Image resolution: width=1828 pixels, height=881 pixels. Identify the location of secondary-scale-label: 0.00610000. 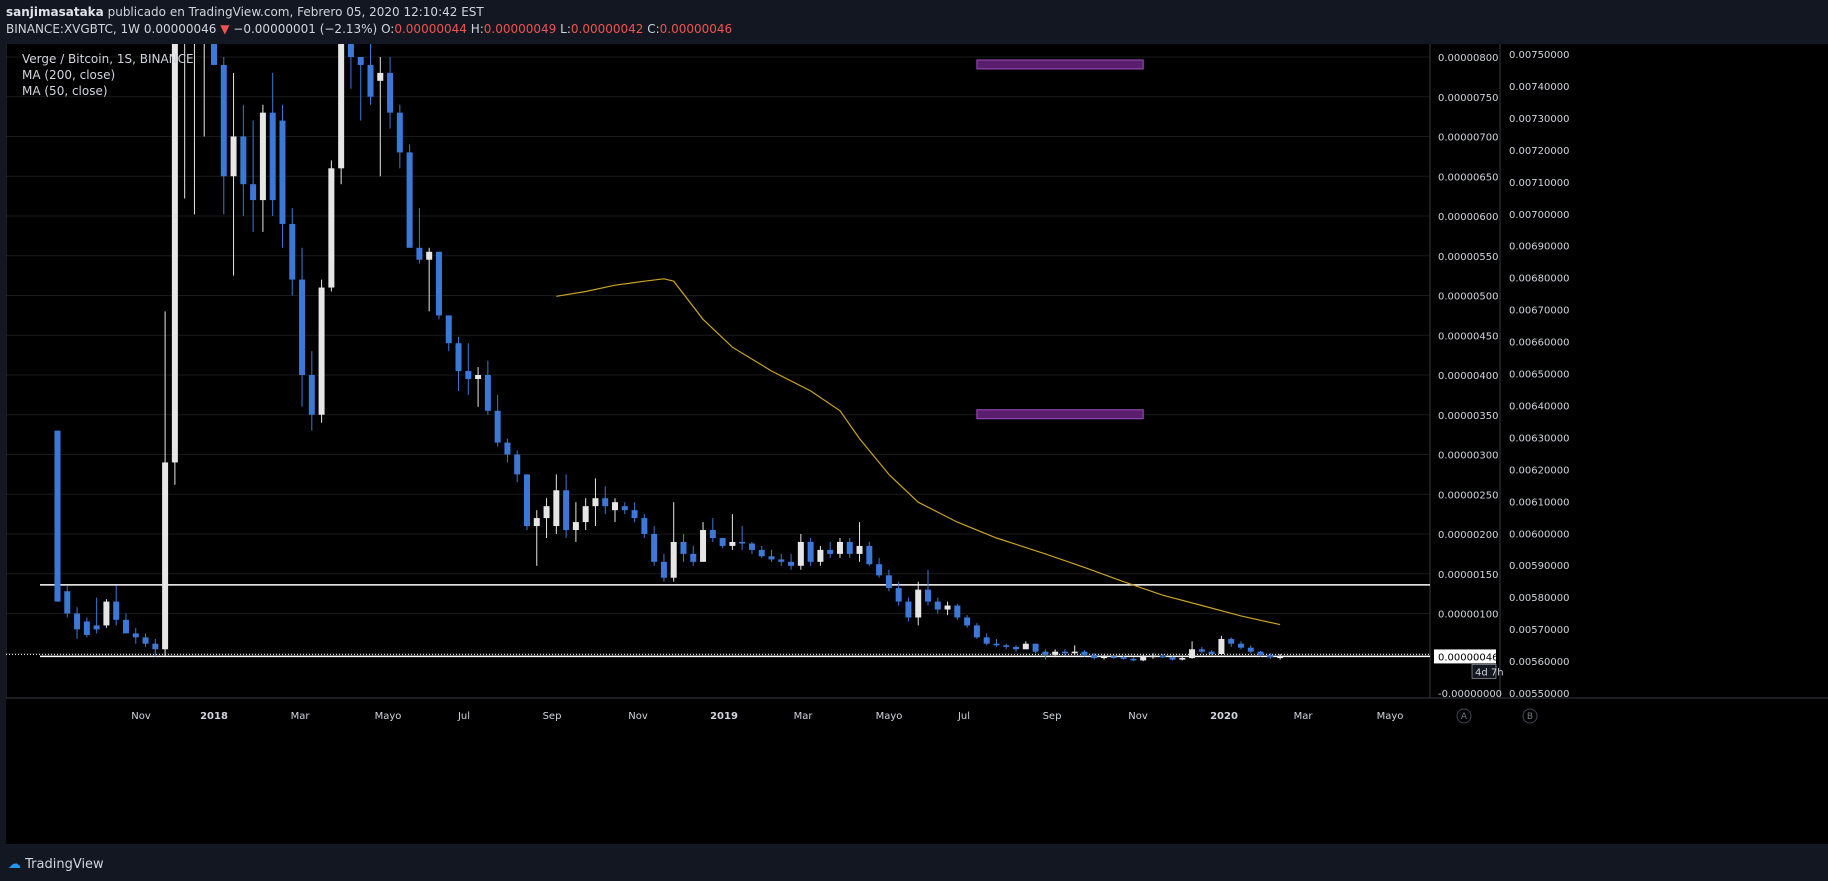
(1539, 502).